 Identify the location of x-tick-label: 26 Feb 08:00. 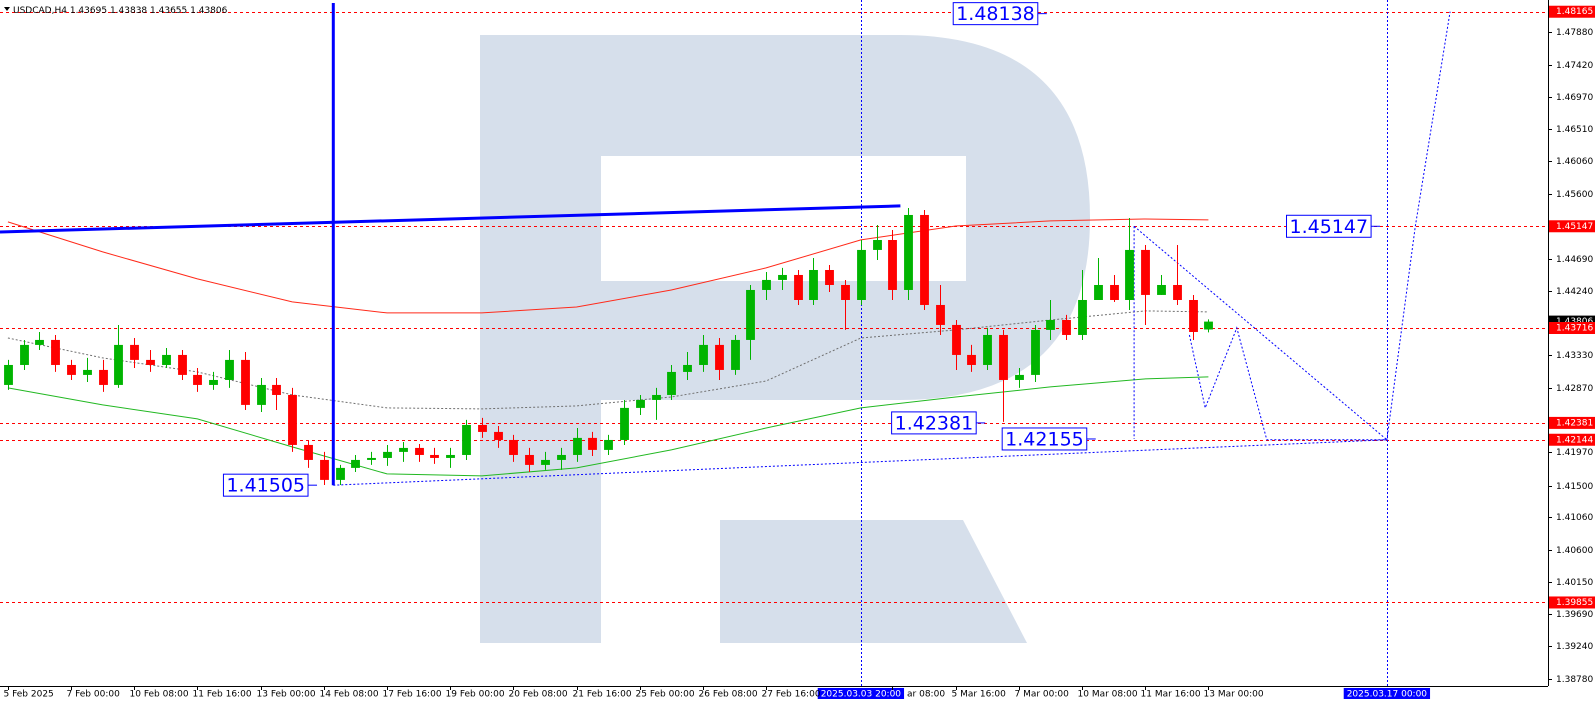
(728, 695).